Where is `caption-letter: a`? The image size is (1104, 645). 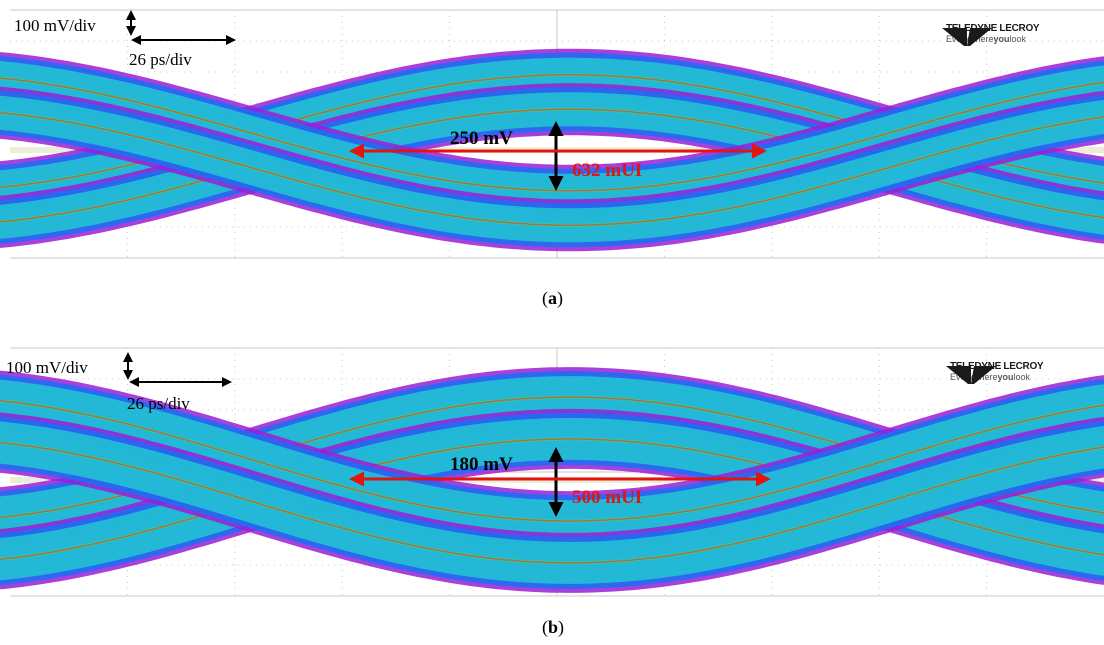 caption-letter: a is located at coordinates (552, 298).